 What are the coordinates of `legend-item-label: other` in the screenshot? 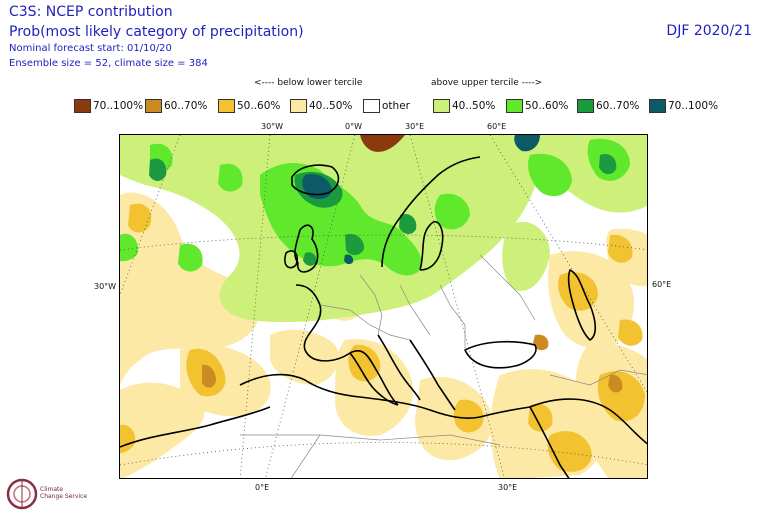 It's located at (396, 106).